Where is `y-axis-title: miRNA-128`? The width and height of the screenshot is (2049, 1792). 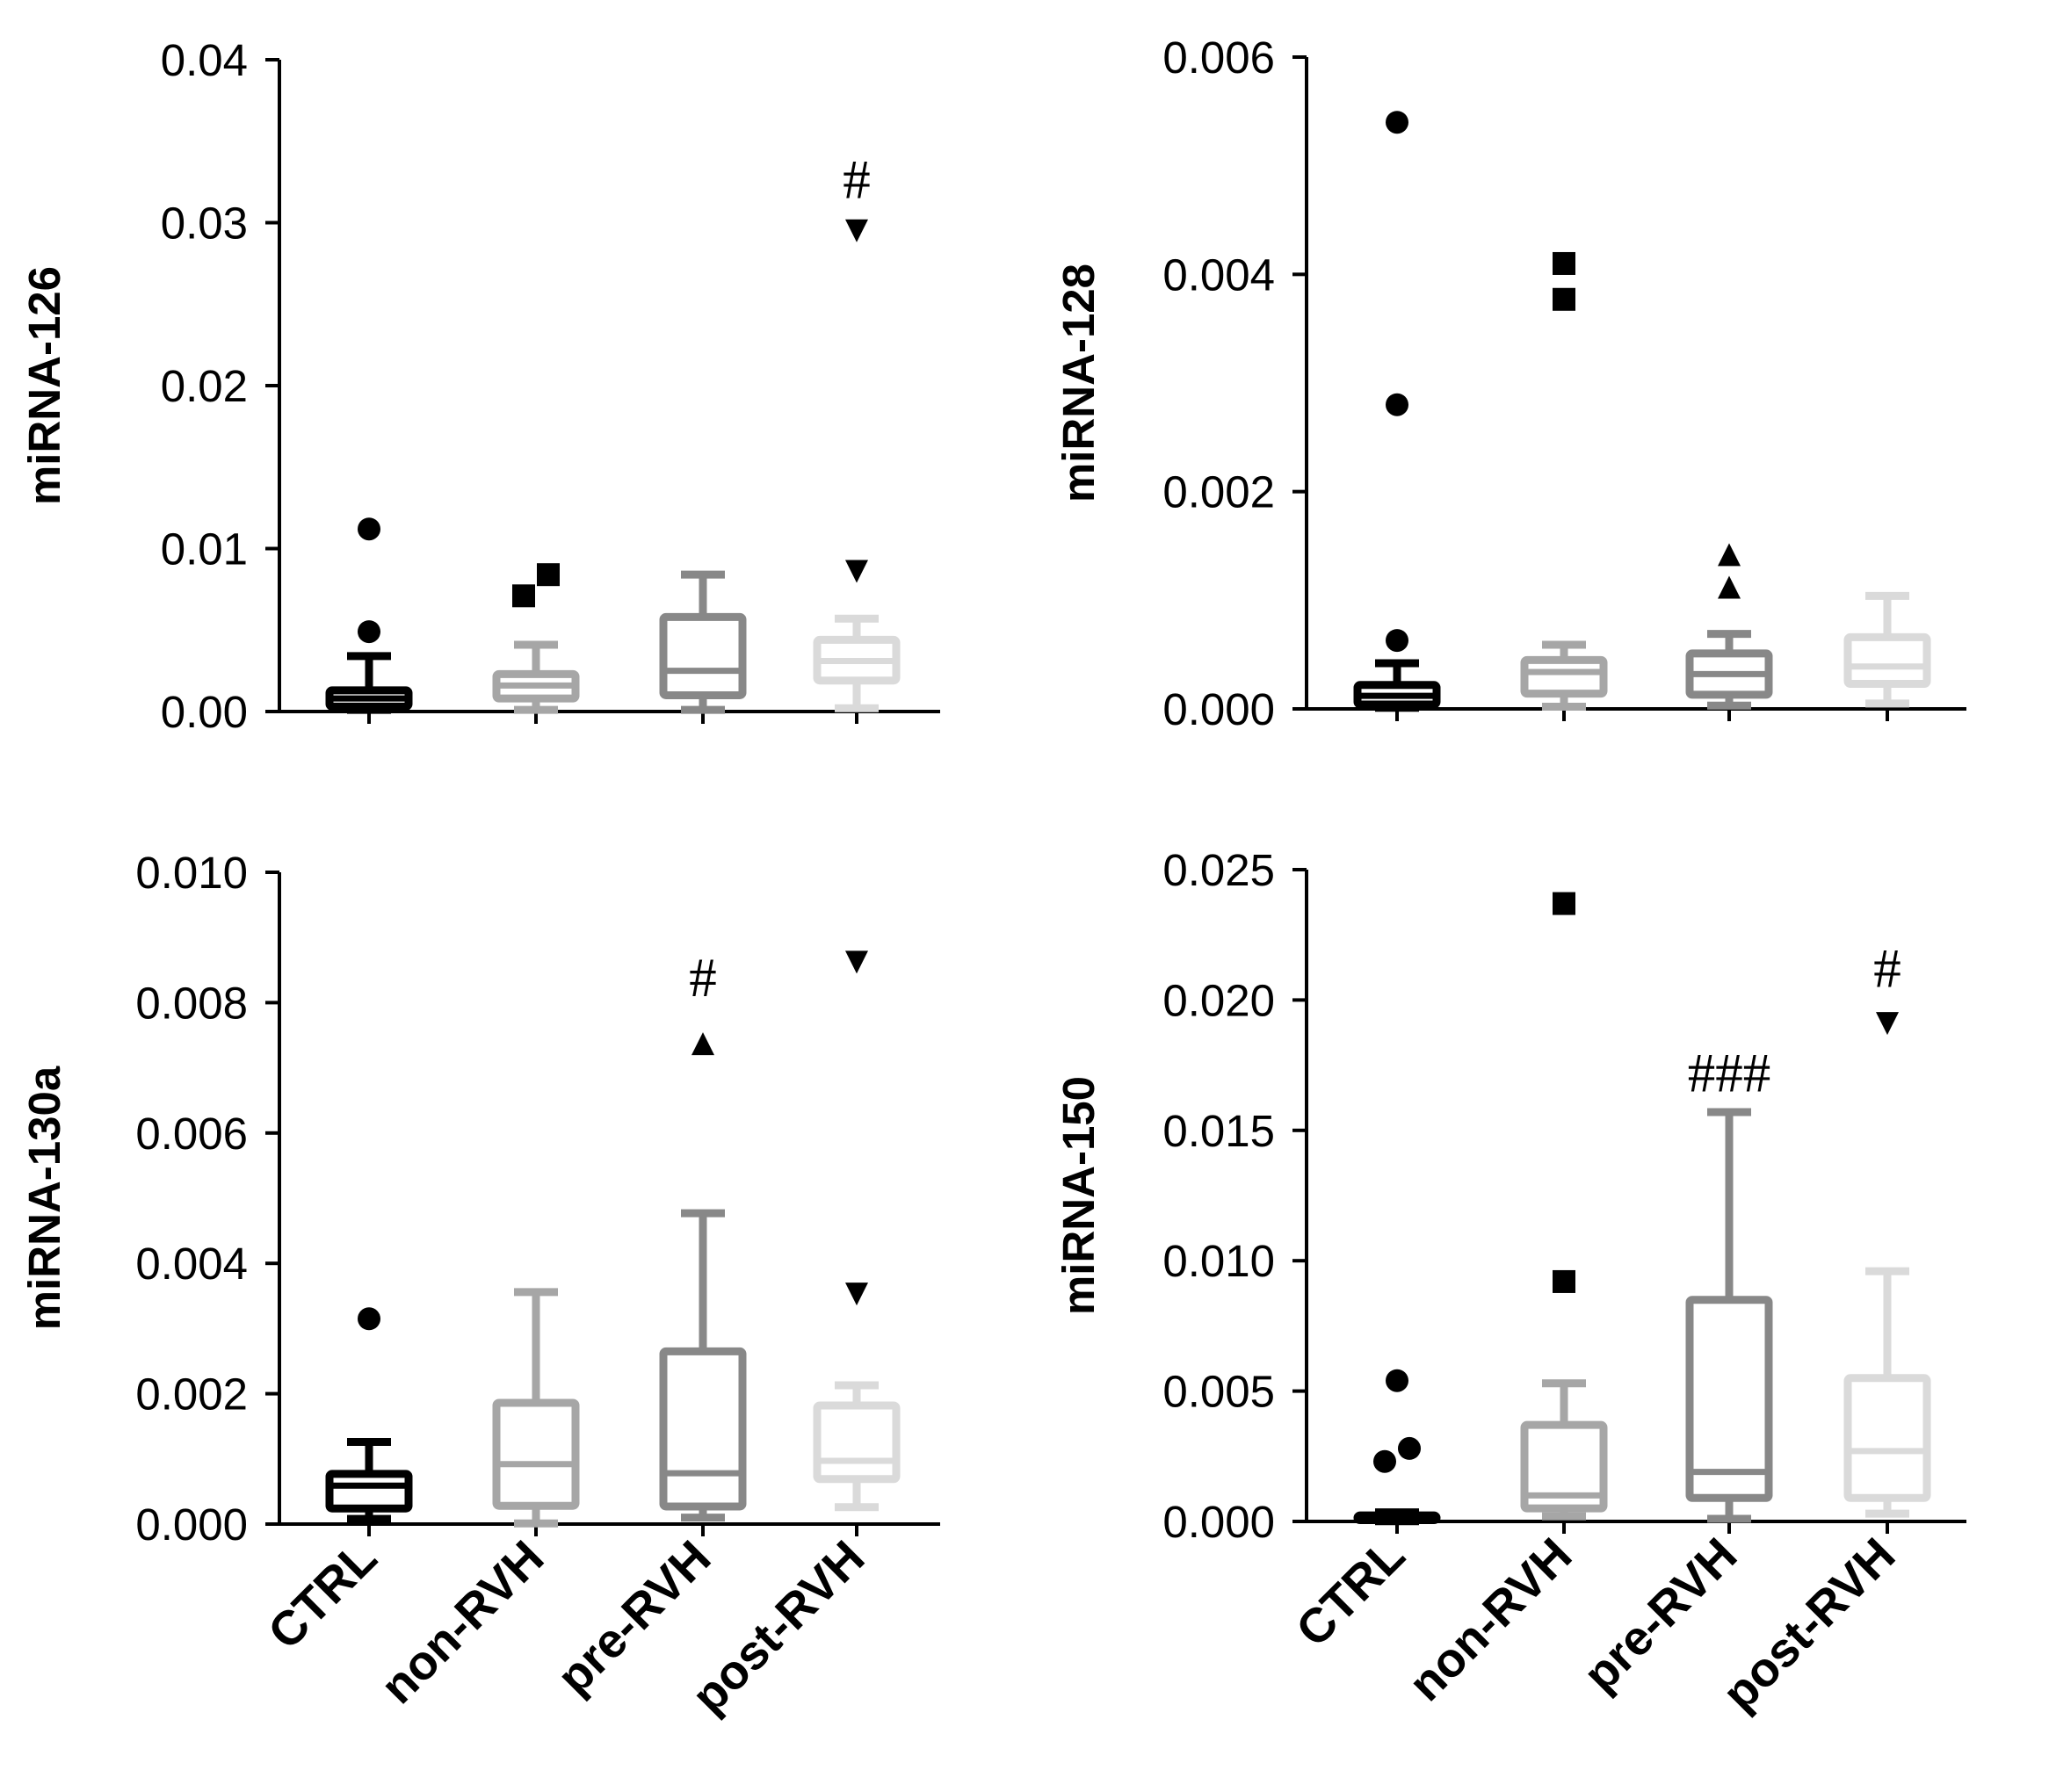 y-axis-title: miRNA-128 is located at coordinates (1078, 383).